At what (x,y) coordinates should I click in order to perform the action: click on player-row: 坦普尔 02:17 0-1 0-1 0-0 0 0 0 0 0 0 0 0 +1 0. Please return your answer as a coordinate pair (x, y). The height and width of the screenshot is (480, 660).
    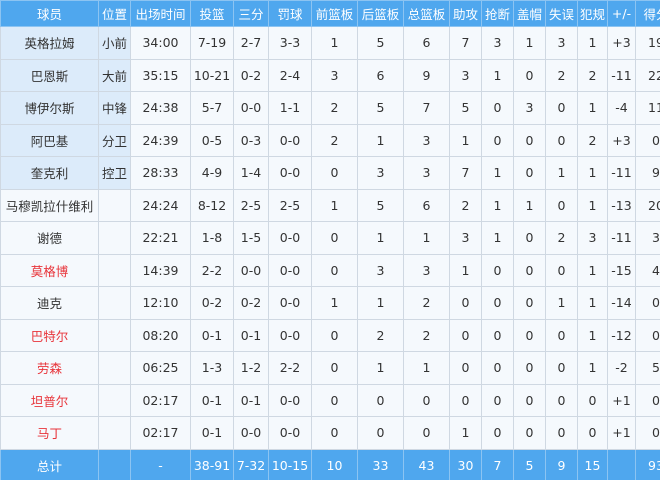
    Looking at the image, I should click on (330, 400).